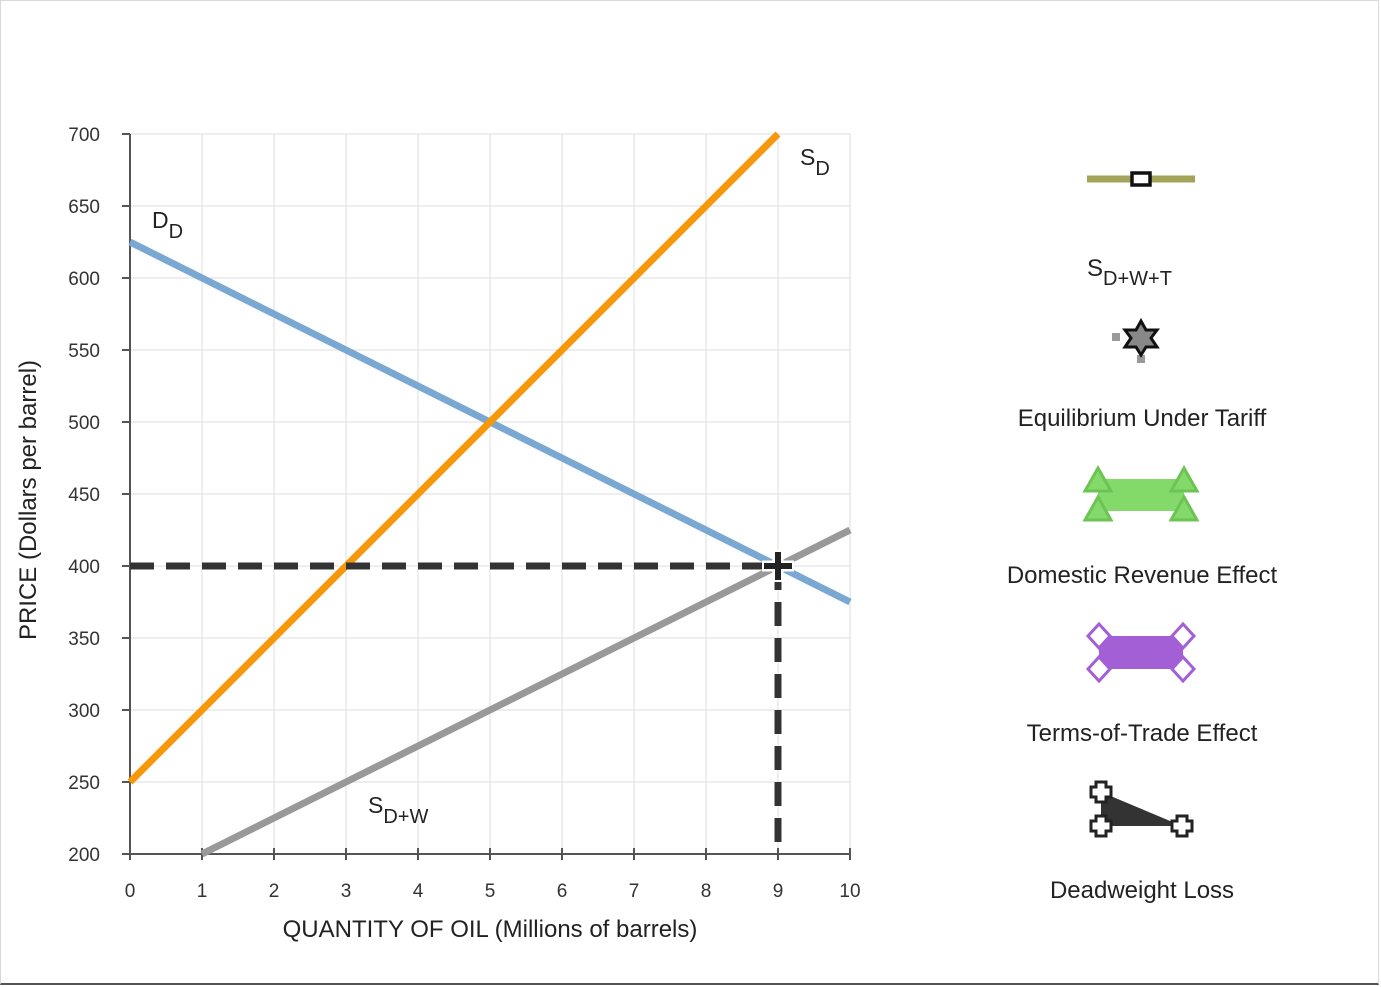  I want to click on y-tick-label: 350, so click(84, 639).